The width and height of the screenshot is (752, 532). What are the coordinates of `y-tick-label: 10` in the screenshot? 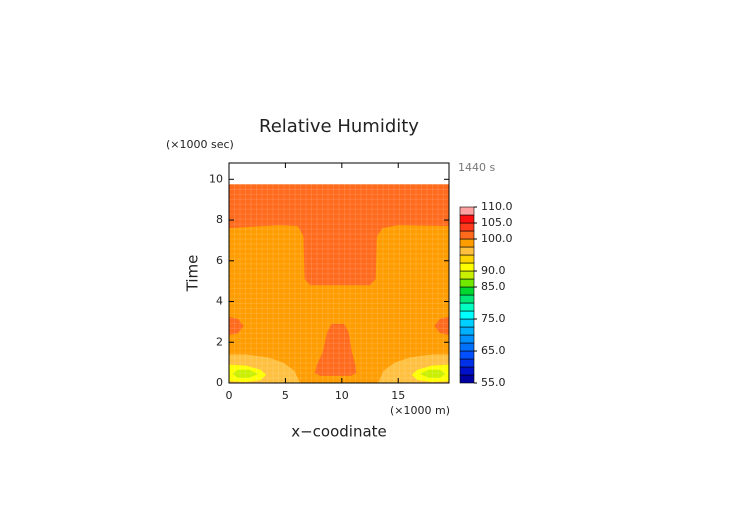 It's located at (216, 178).